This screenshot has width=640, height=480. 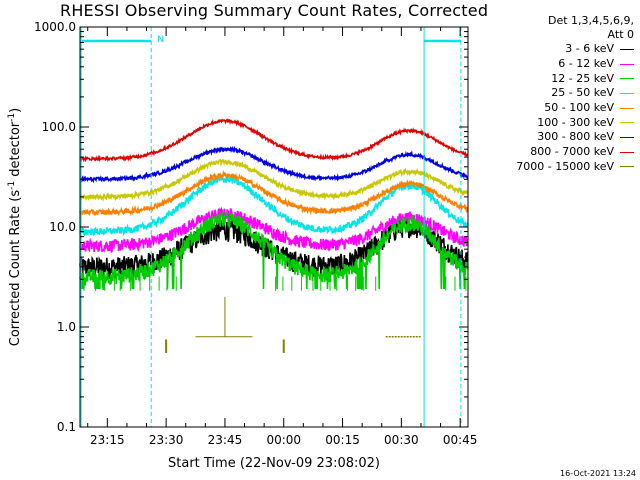 What do you see at coordinates (225, 440) in the screenshot?
I see `x-tick-label: 23:45` at bounding box center [225, 440].